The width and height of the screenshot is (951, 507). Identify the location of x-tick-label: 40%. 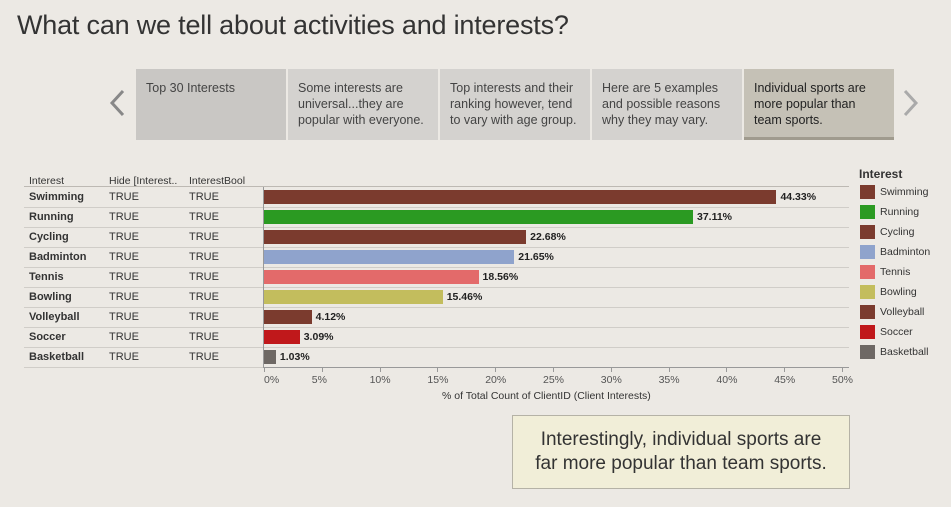
(727, 380).